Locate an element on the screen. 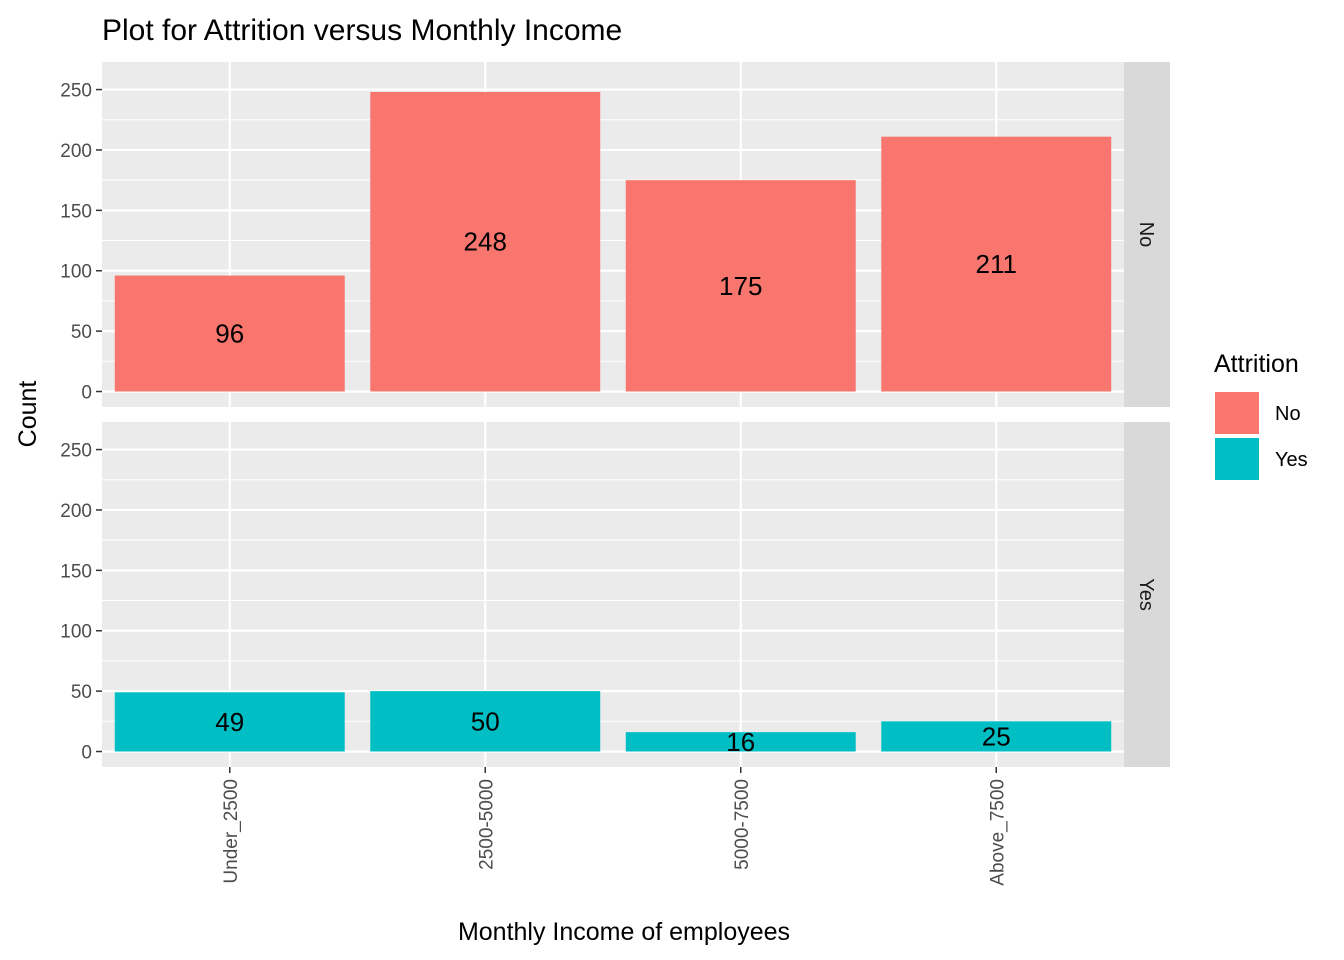  legend-title: Attrition is located at coordinates (1256, 364).